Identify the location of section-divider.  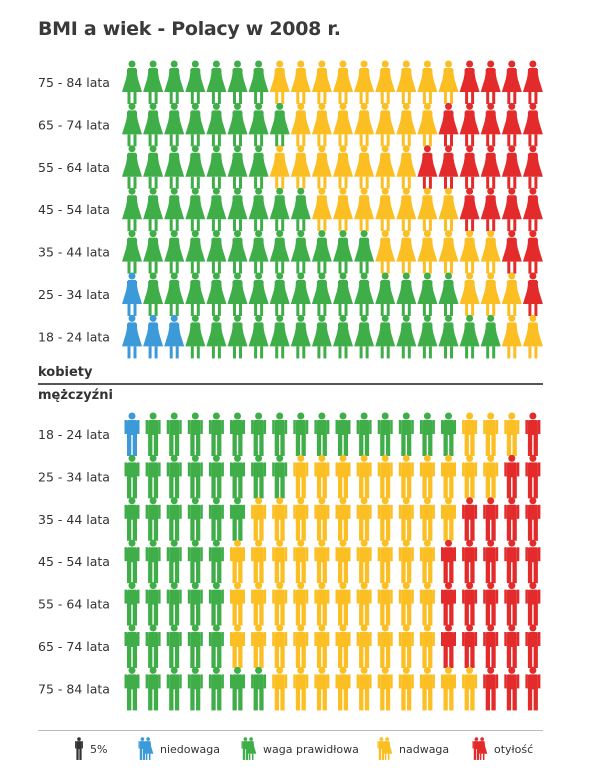
(290, 384).